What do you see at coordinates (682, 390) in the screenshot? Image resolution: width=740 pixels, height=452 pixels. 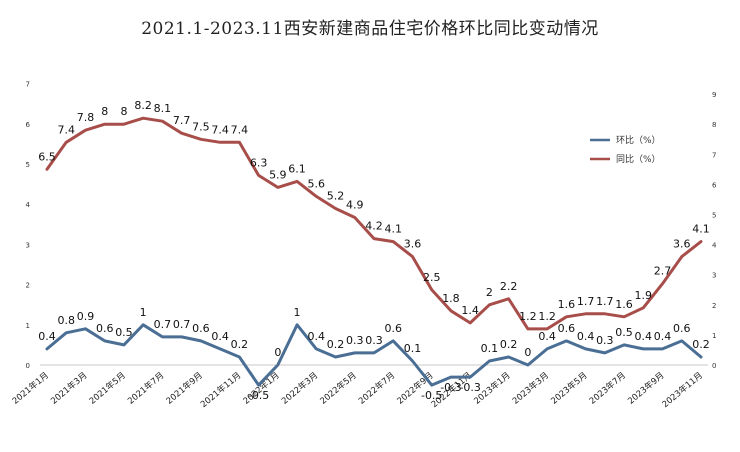 I see `x-tick-label: 2023年11月` at bounding box center [682, 390].